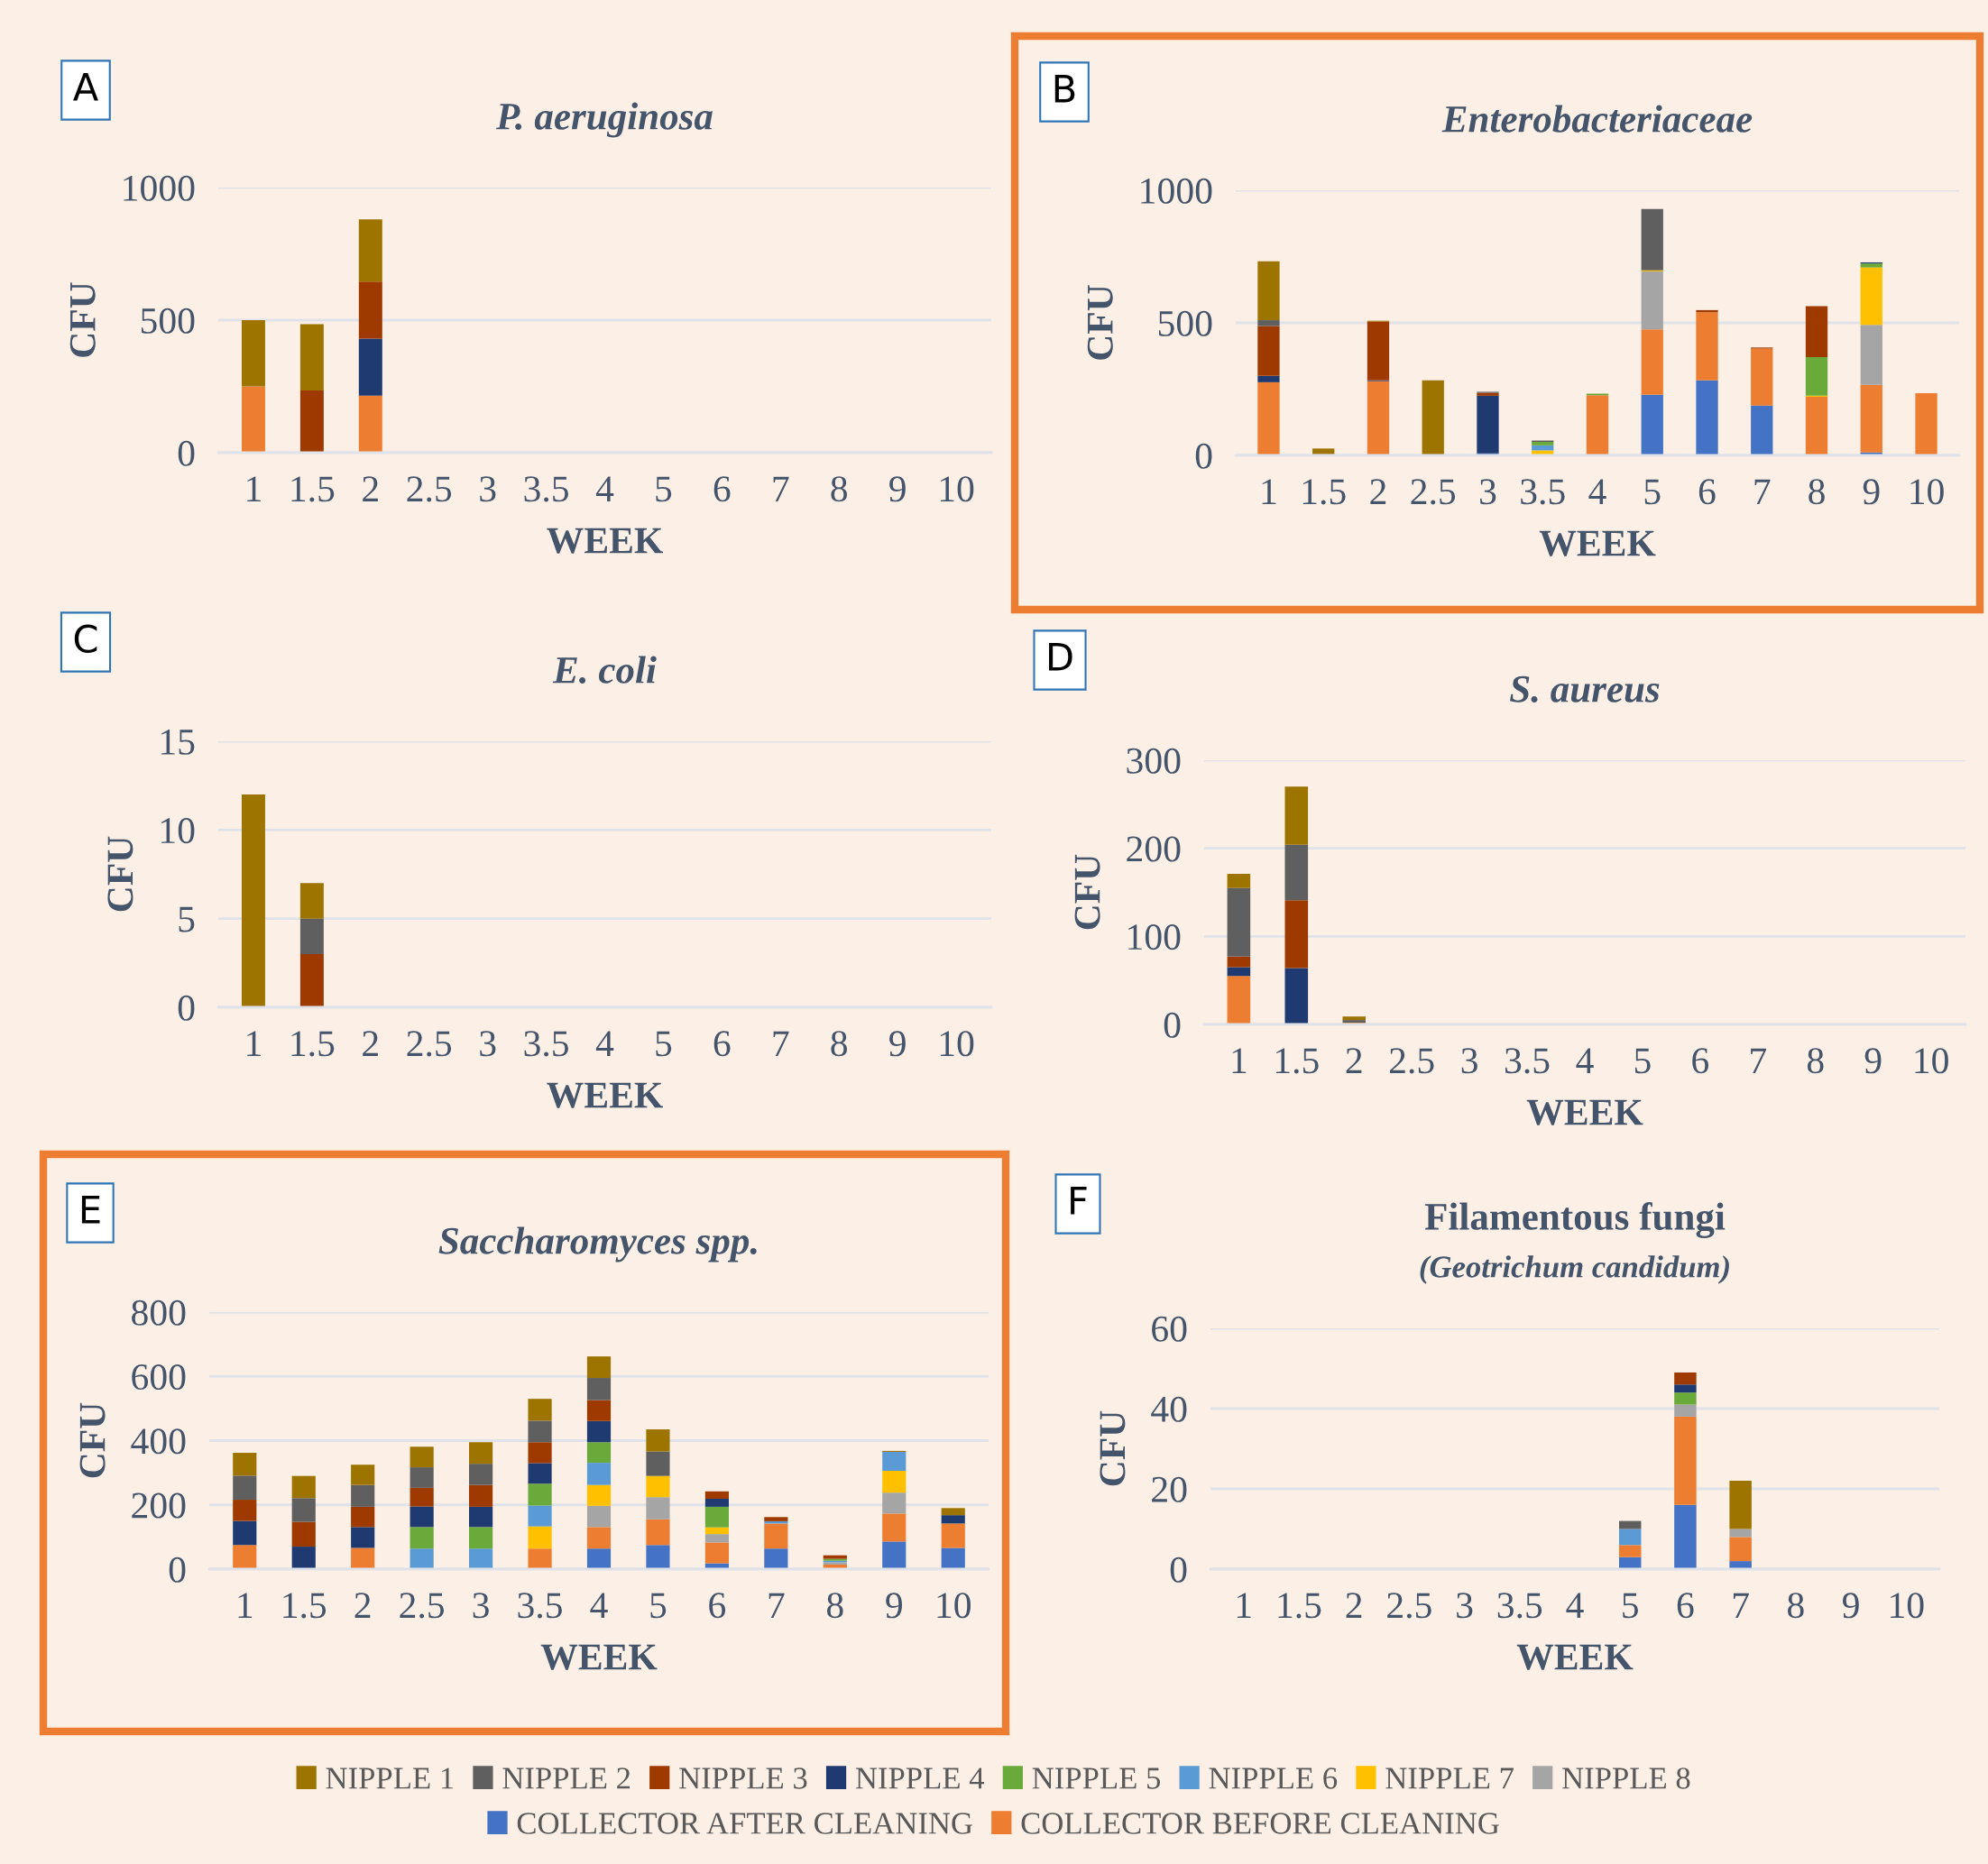  What do you see at coordinates (178, 831) in the screenshot?
I see `y-tick-label: 10` at bounding box center [178, 831].